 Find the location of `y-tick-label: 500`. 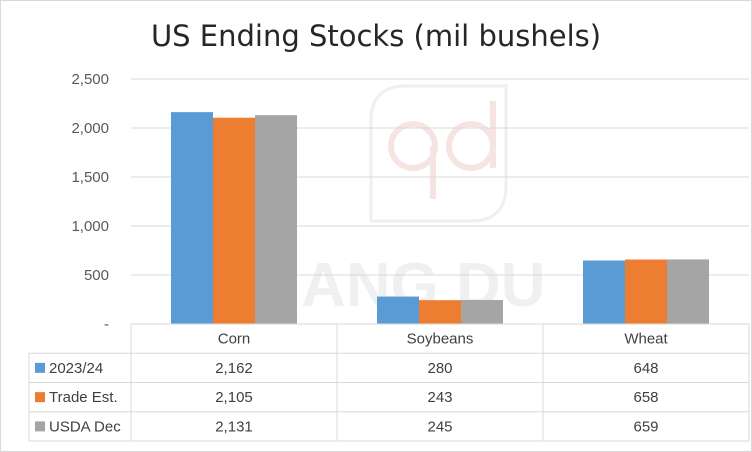

y-tick-label: 500 is located at coordinates (96, 275).